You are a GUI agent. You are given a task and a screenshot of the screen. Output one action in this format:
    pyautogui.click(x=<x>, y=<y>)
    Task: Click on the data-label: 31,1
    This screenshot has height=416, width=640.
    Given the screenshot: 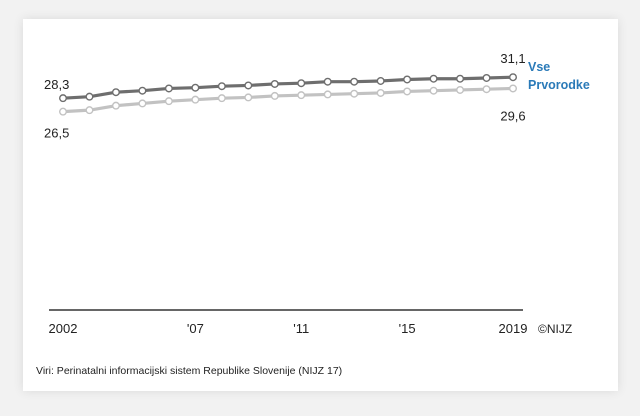 What is the action you would take?
    pyautogui.click(x=512, y=58)
    